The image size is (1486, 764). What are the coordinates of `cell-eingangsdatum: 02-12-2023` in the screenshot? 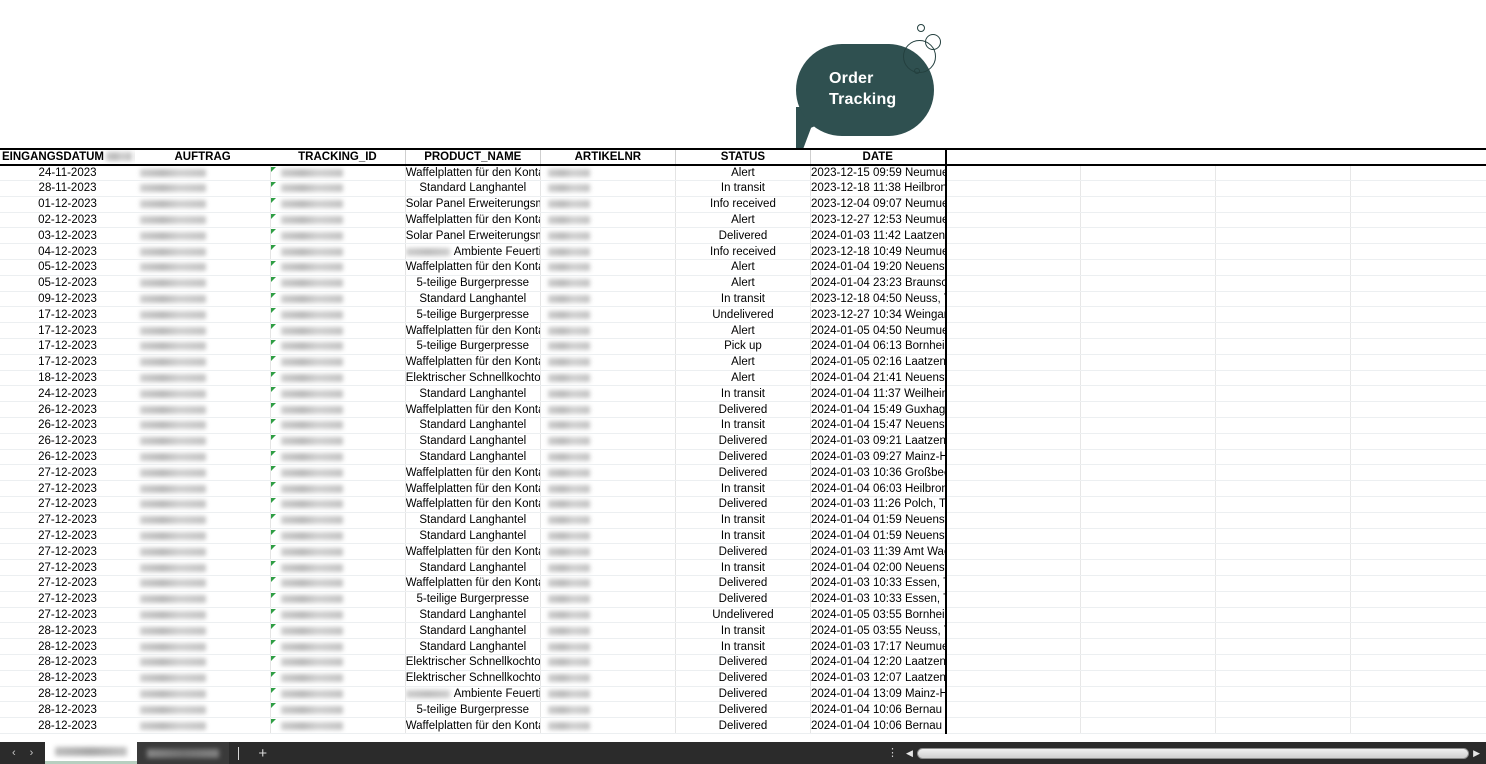 It's located at (68, 220).